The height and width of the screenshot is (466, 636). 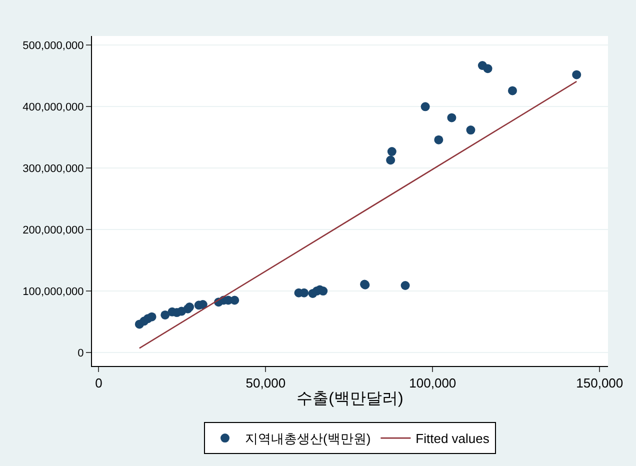 What do you see at coordinates (266, 383) in the screenshot?
I see `x-tick-label: 50,000` at bounding box center [266, 383].